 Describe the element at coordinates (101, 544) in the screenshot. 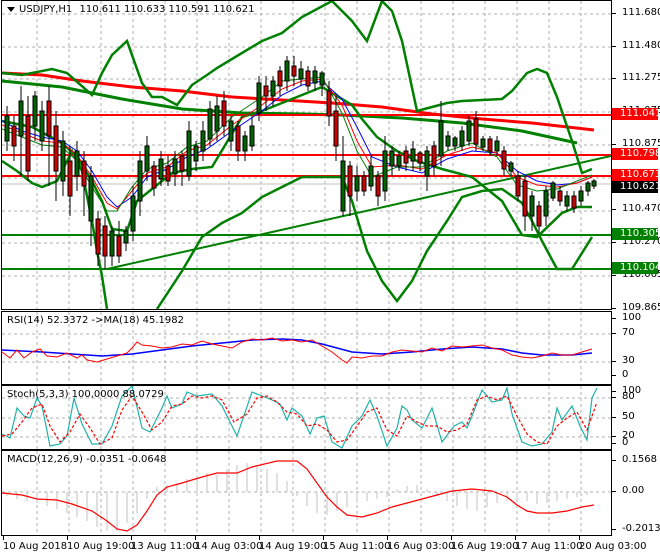

I see `time-tick: 10 Aug 19:00` at that location.